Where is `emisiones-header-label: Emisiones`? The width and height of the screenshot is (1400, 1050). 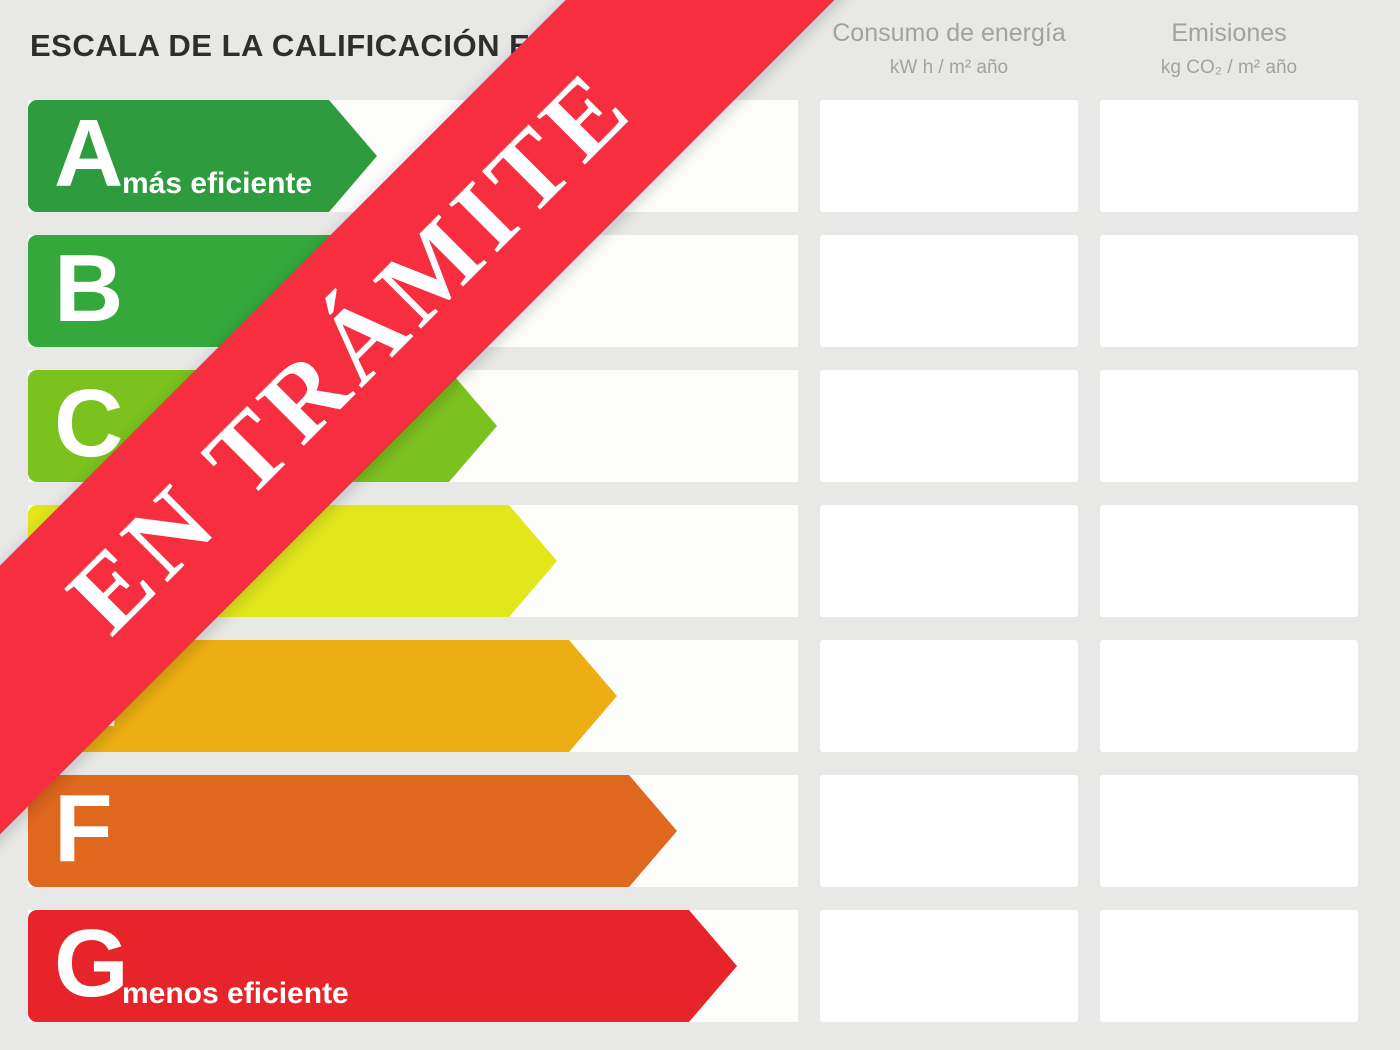 emisiones-header-label: Emisiones is located at coordinates (1229, 33).